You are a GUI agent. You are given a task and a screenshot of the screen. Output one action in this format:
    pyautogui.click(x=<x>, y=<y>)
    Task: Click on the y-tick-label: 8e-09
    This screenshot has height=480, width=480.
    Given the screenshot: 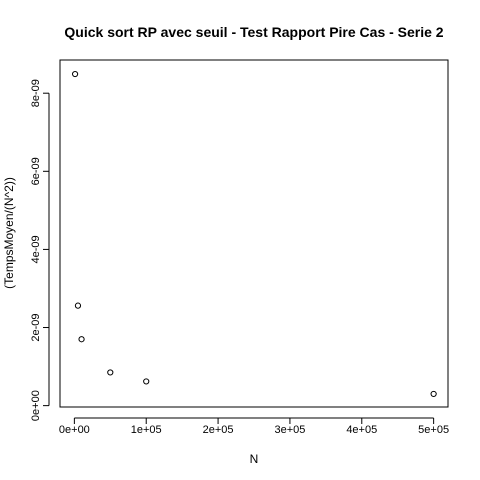 What is the action you would take?
    pyautogui.click(x=36, y=93)
    